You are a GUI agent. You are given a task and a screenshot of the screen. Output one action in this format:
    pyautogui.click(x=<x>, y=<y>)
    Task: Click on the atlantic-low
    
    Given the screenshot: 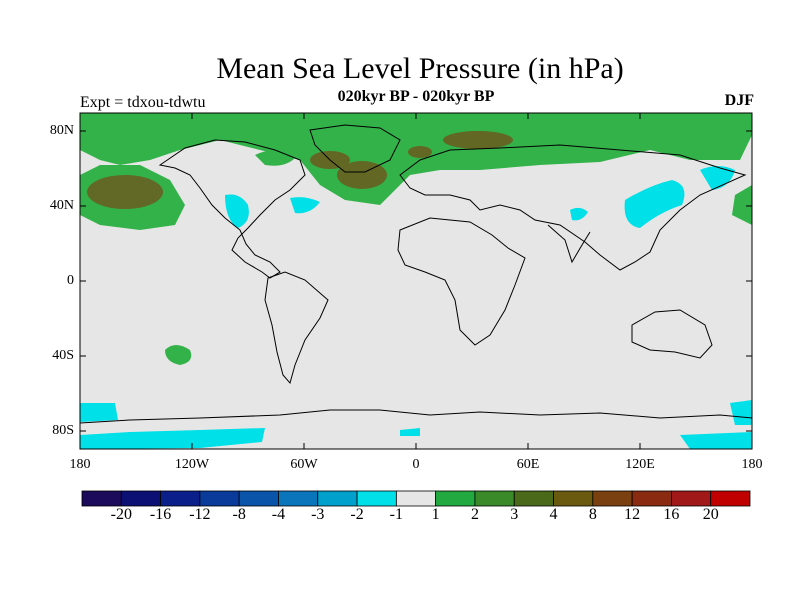 What is the action you would take?
    pyautogui.click(x=305, y=205)
    